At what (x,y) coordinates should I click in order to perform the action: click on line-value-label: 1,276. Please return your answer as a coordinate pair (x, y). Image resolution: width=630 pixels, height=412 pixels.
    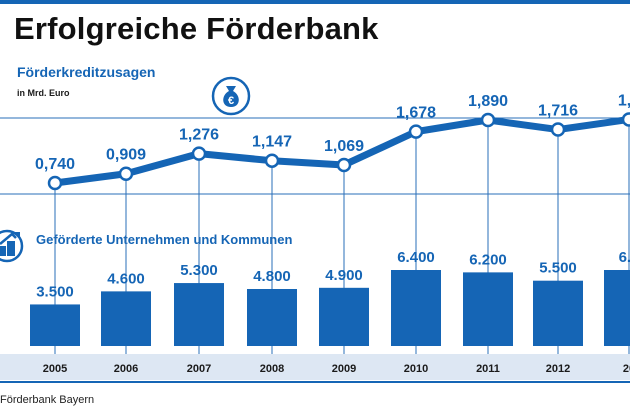
    Looking at the image, I should click on (199, 135).